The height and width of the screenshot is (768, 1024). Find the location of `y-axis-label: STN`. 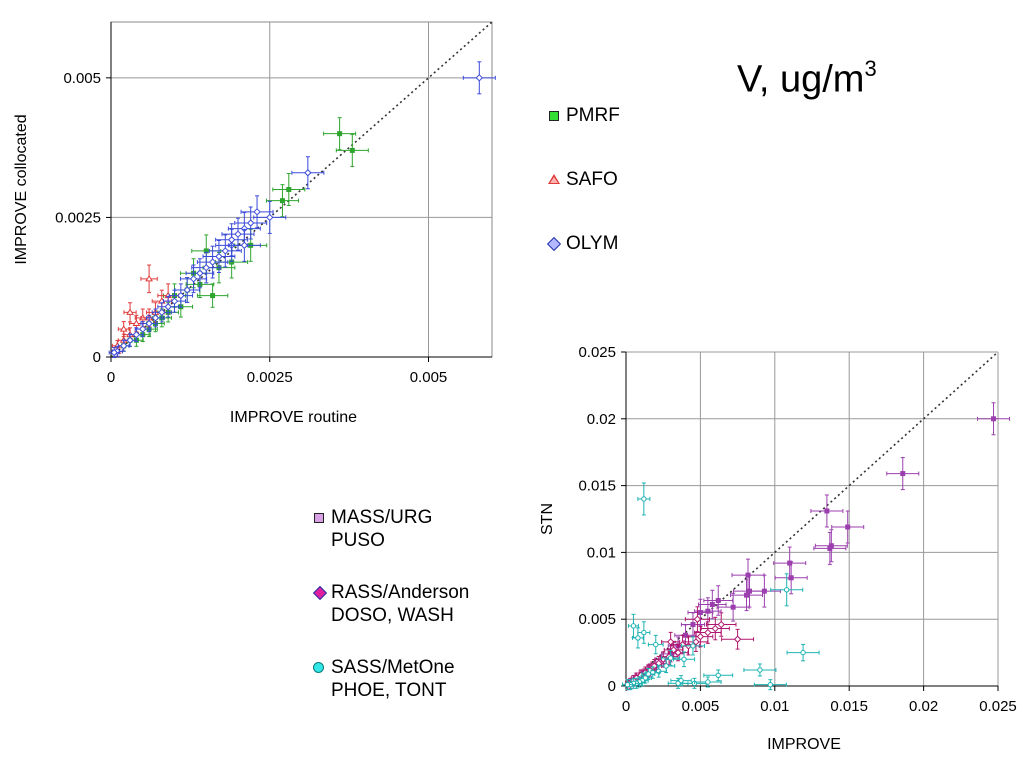

y-axis-label: STN is located at coordinates (547, 519).